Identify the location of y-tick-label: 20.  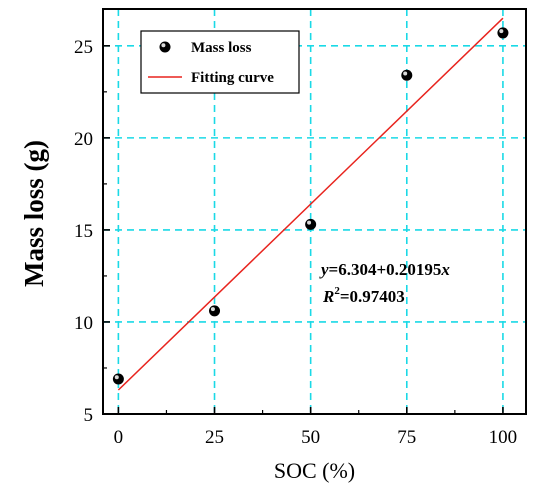
(83, 139).